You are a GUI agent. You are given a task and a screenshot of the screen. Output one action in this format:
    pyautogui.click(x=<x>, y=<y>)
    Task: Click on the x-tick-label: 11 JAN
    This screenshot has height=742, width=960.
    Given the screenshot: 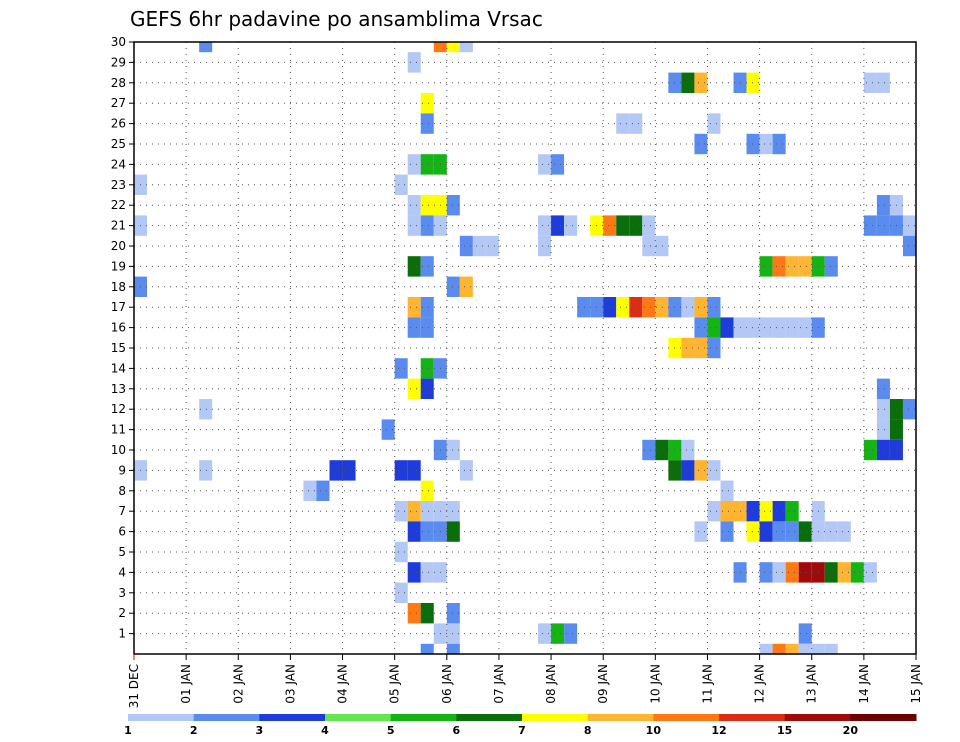 What is the action you would take?
    pyautogui.click(x=707, y=684)
    